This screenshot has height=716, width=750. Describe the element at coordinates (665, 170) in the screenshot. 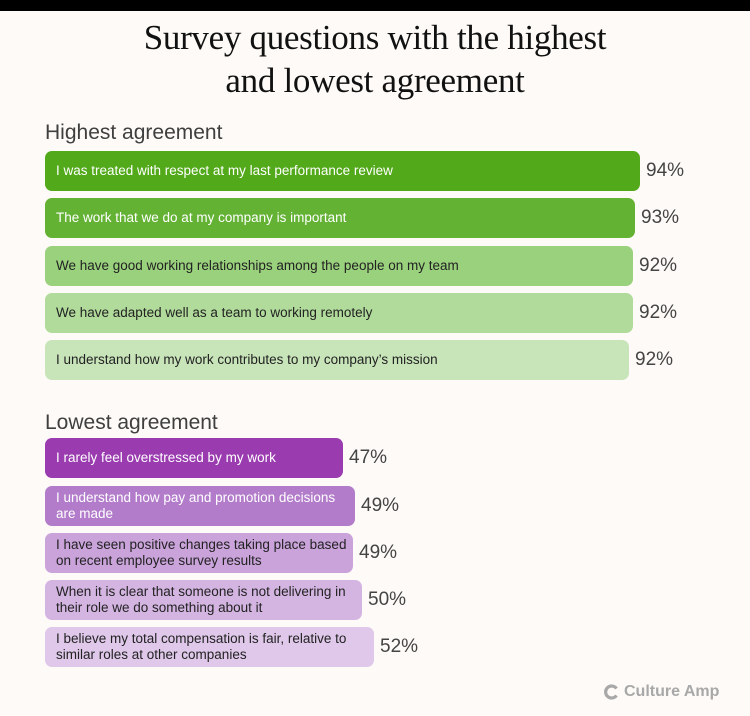

I see `bar-value: 94%` at that location.